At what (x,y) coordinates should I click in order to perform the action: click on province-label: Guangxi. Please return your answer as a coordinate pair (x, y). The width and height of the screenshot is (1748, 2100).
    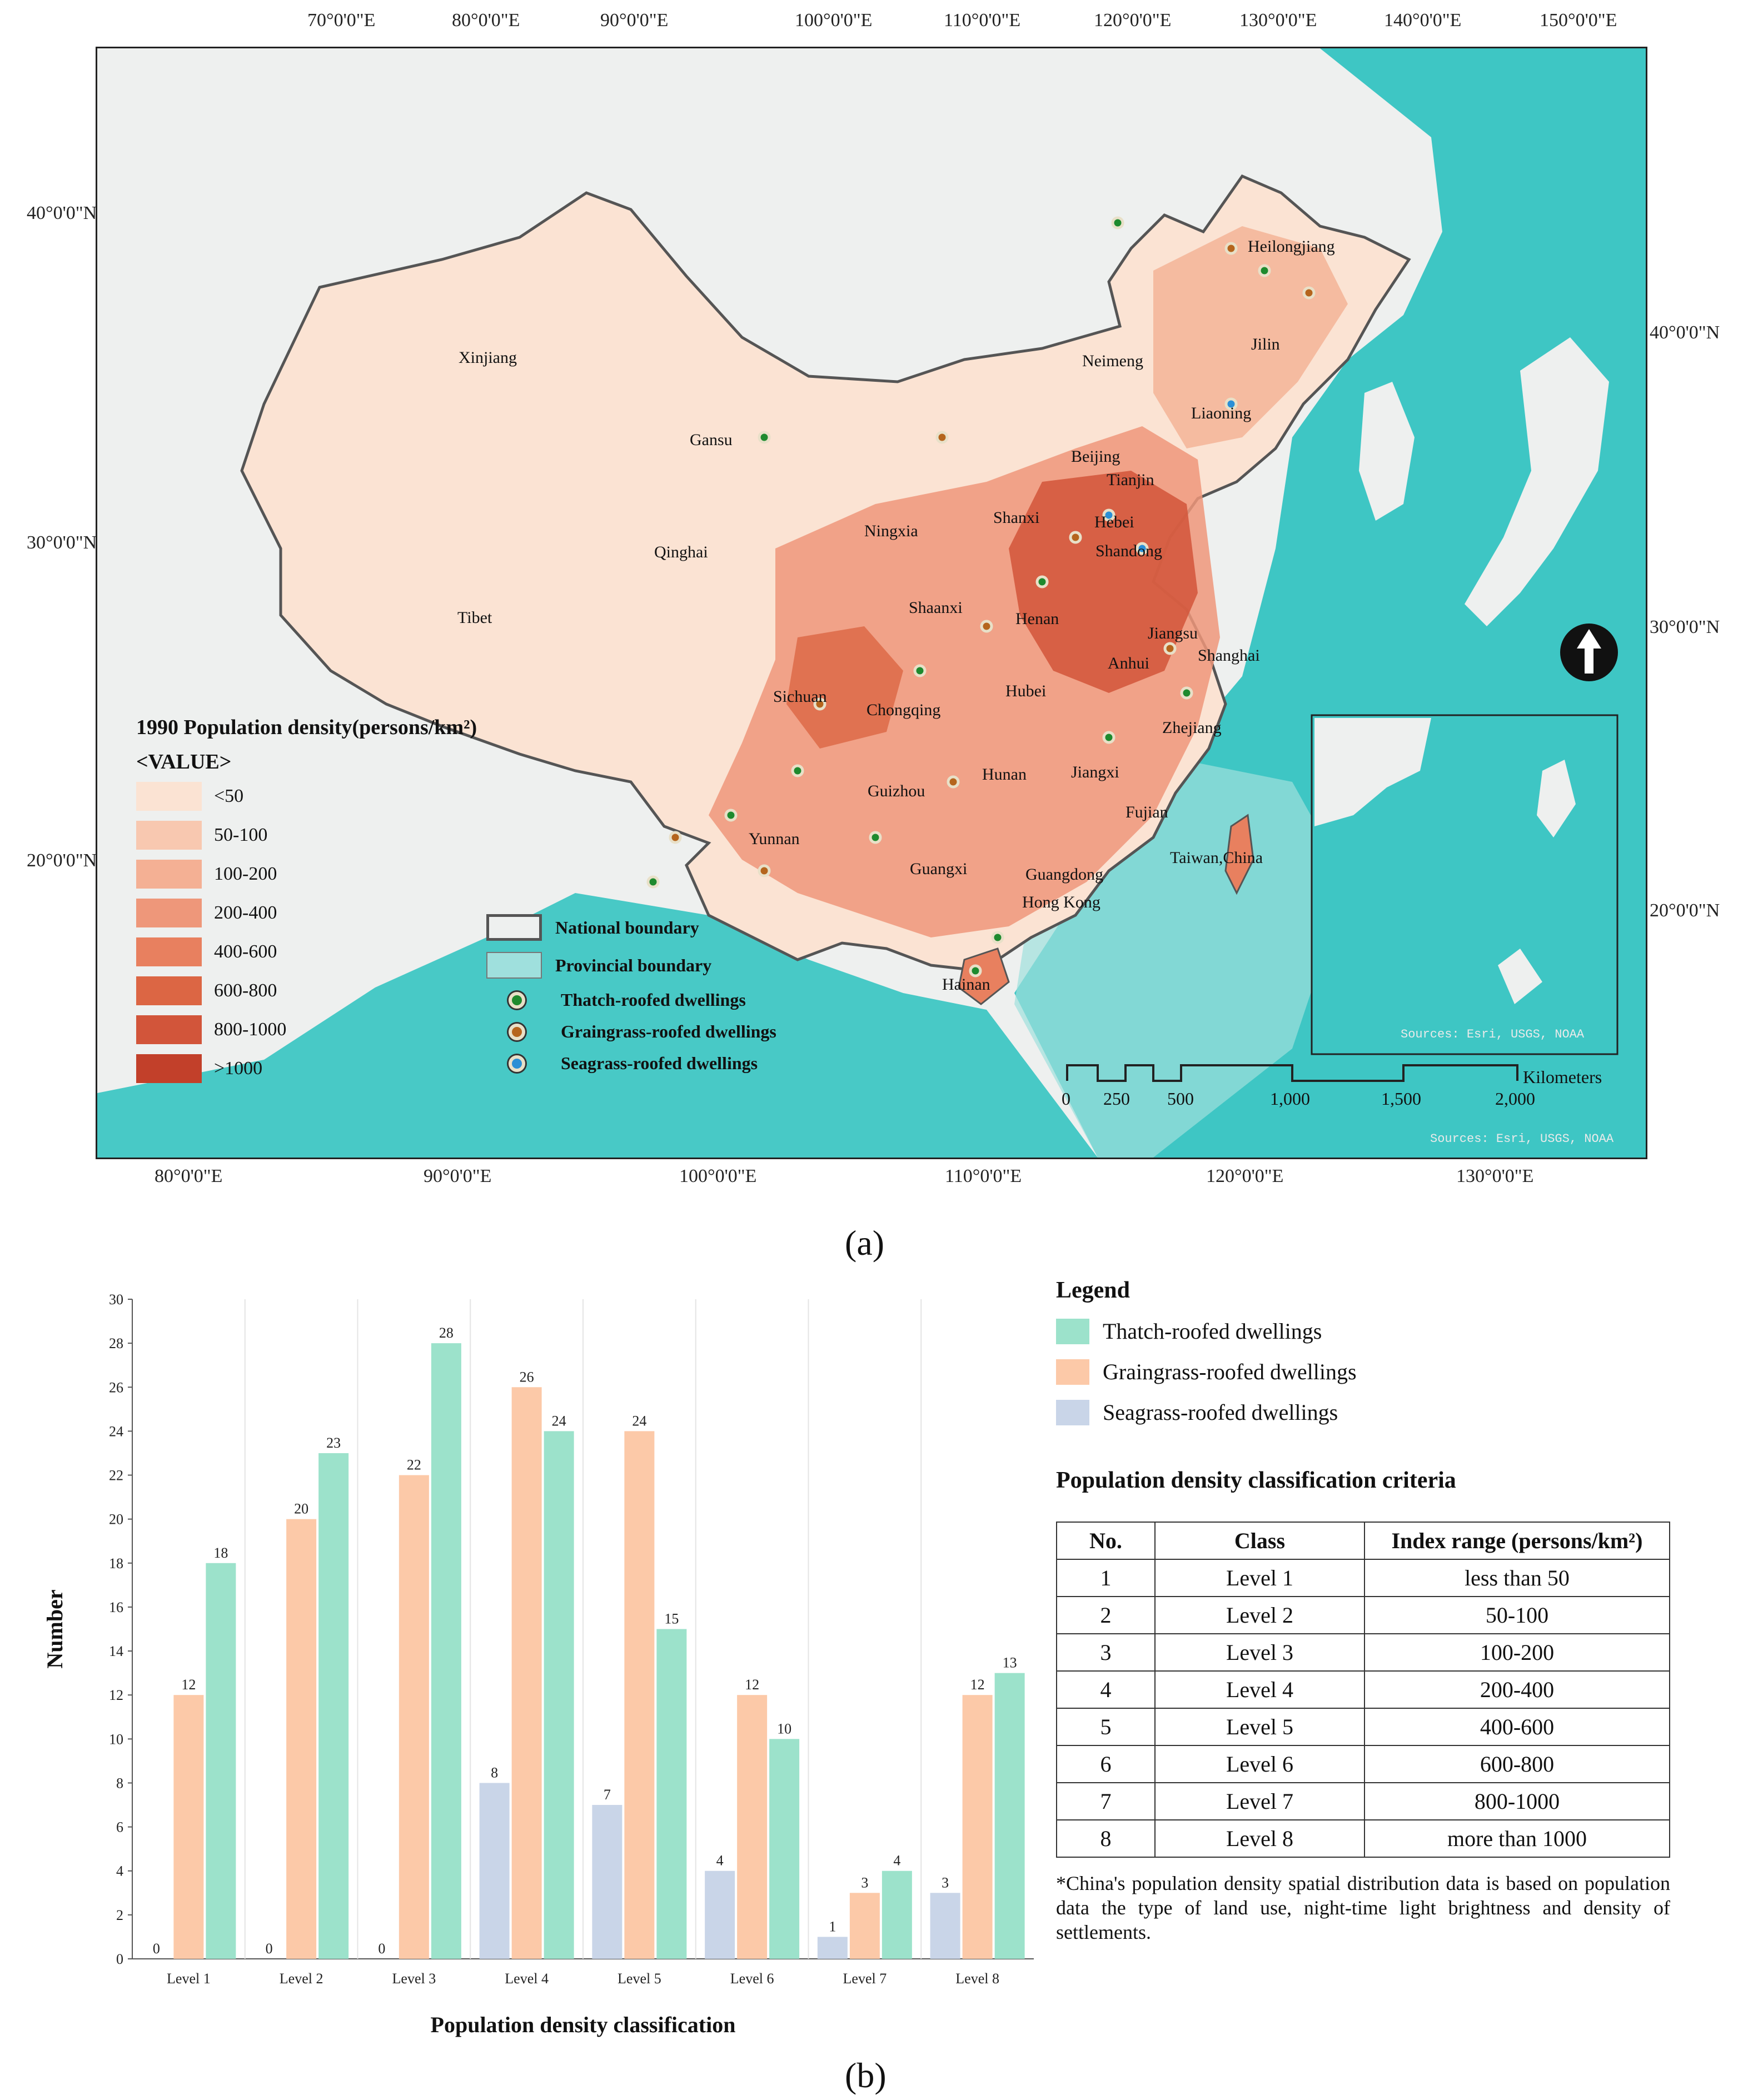
    Looking at the image, I should click on (939, 869).